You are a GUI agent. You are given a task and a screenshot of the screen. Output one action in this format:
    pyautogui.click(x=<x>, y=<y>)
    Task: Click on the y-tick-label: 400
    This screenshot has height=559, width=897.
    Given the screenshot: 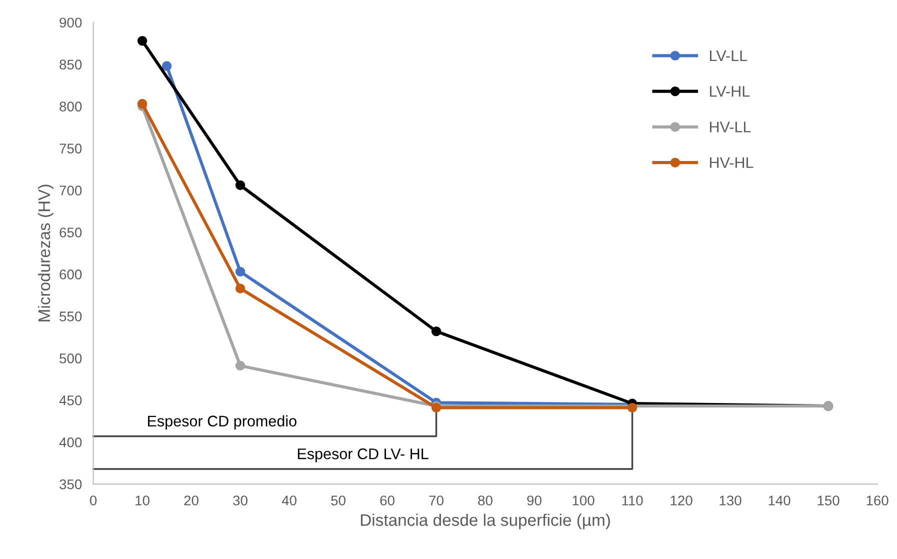 What is the action you would take?
    pyautogui.click(x=70, y=442)
    